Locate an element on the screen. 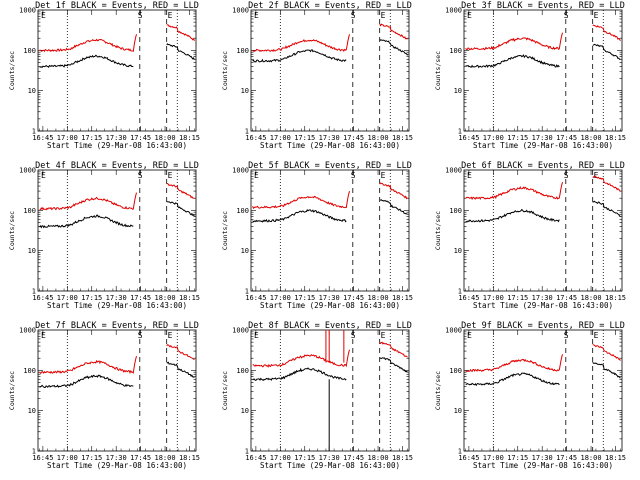 The height and width of the screenshot is (480, 640). panel-title: Det 4f BLACK = Events, RED = LLD is located at coordinates (117, 166).